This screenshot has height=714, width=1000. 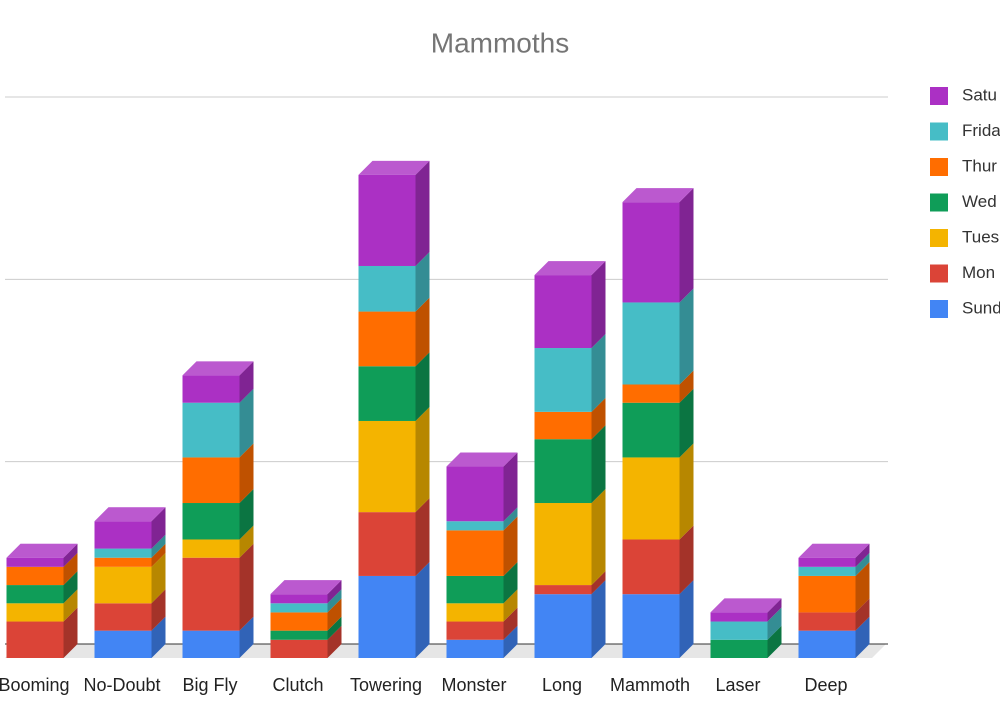 I want to click on x-tick-label: Big Fly, so click(x=209, y=685).